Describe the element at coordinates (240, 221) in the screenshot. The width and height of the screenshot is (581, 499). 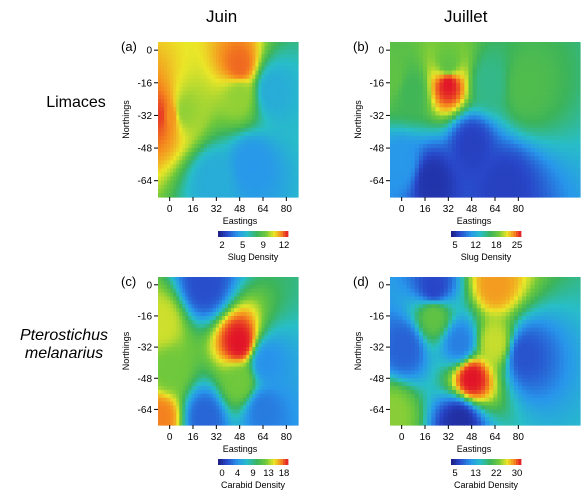
I see `x-axis-label: Eastings` at that location.